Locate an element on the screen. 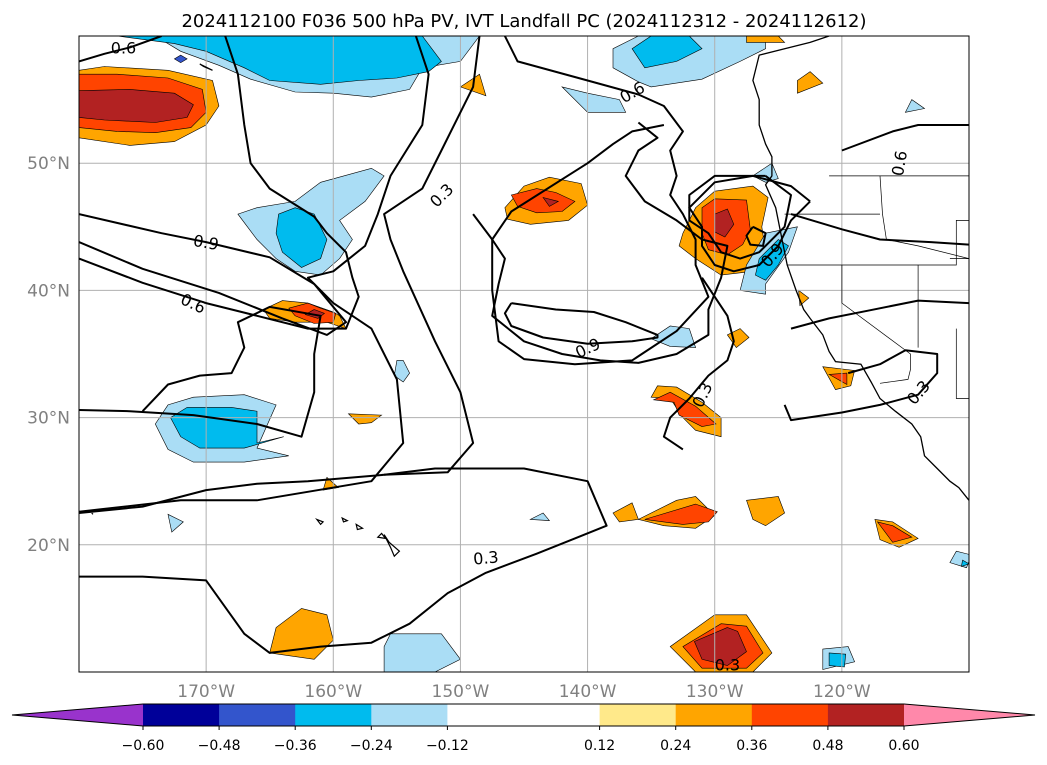  latitude-tick-label: 40°N is located at coordinates (48, 291).